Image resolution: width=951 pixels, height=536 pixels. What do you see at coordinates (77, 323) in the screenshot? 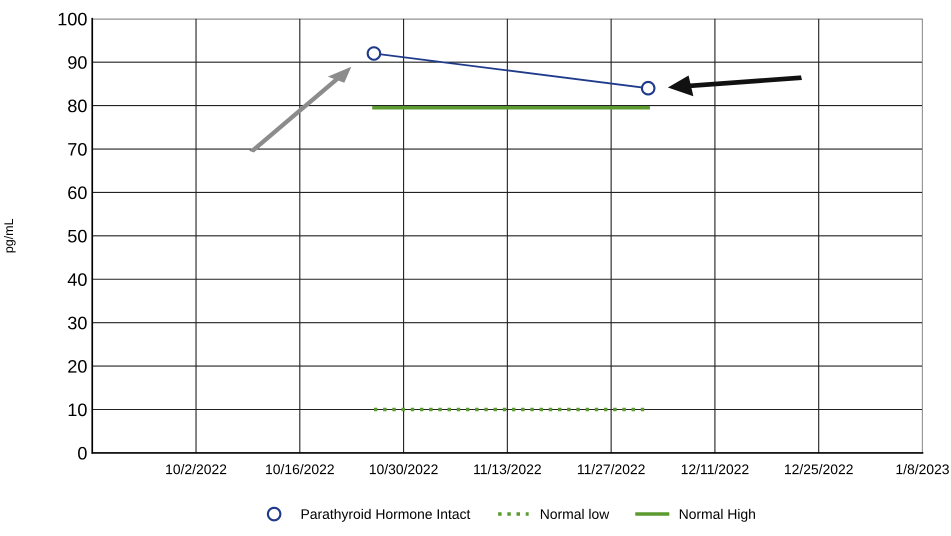
I see `y-tick-label: 30` at bounding box center [77, 323].